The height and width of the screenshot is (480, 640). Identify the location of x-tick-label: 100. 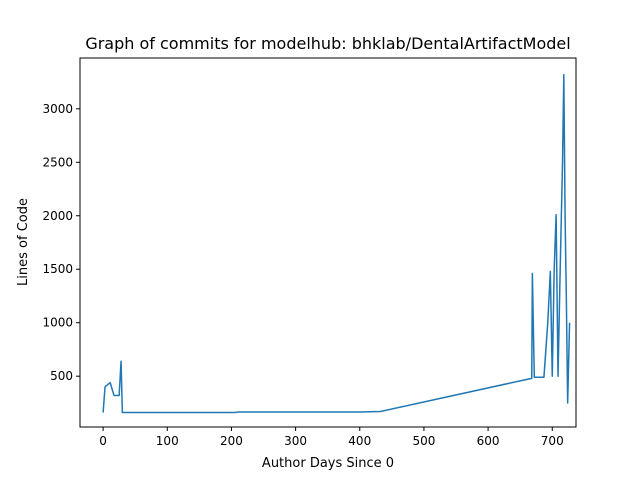
(167, 441).